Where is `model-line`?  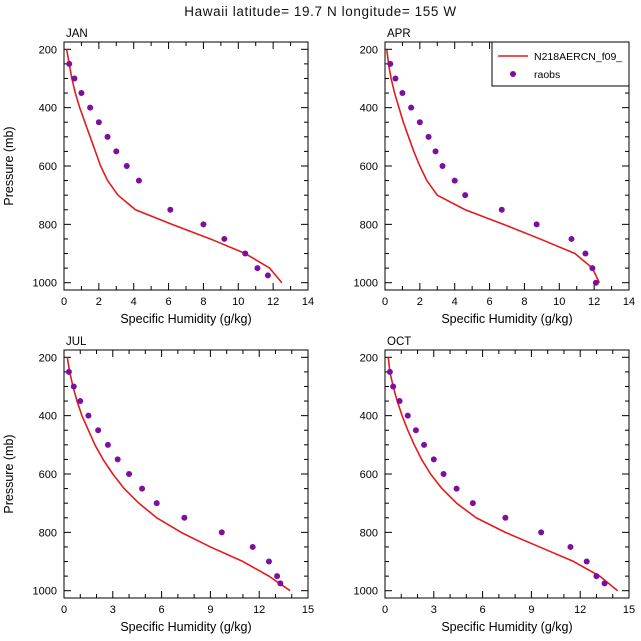 model-line is located at coordinates (503, 474).